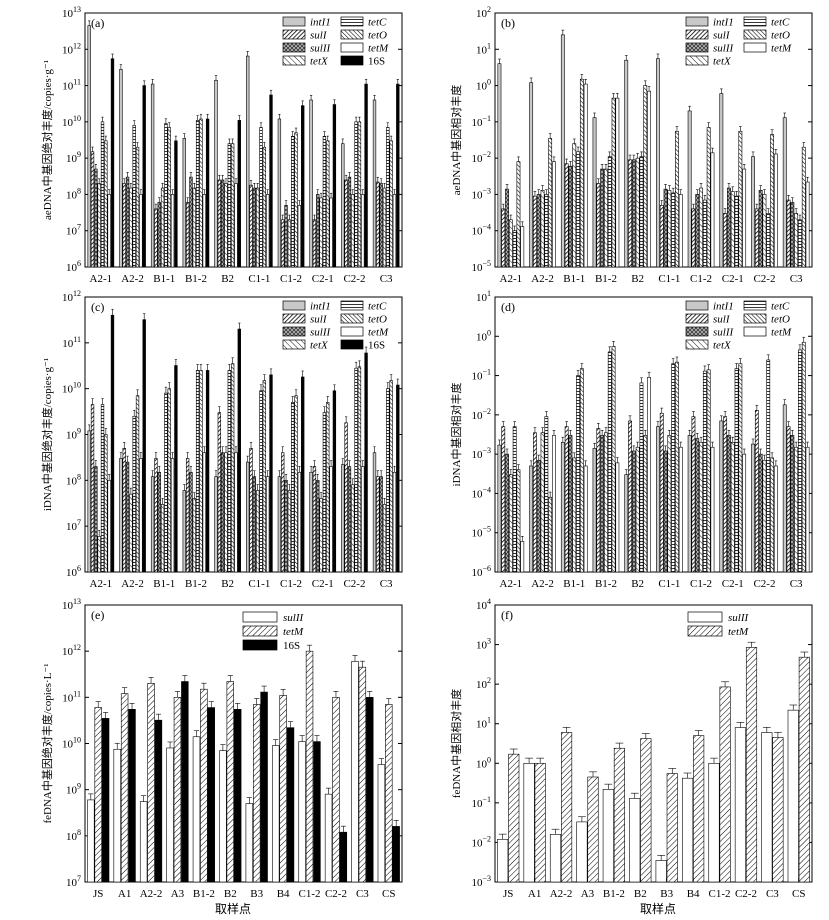  What do you see at coordinates (756, 491) in the screenshot?
I see `panel-d-bar-sulI` at bounding box center [756, 491].